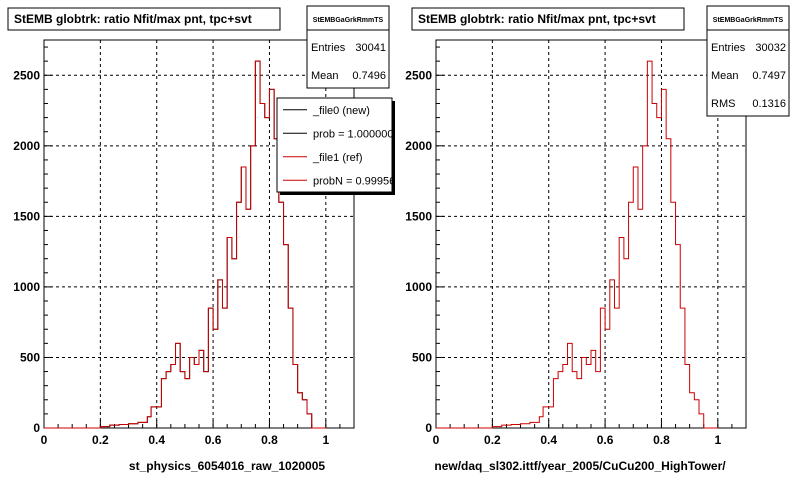 The height and width of the screenshot is (485, 800). Describe the element at coordinates (370, 48) in the screenshot. I see `stats-value: 30041` at that location.